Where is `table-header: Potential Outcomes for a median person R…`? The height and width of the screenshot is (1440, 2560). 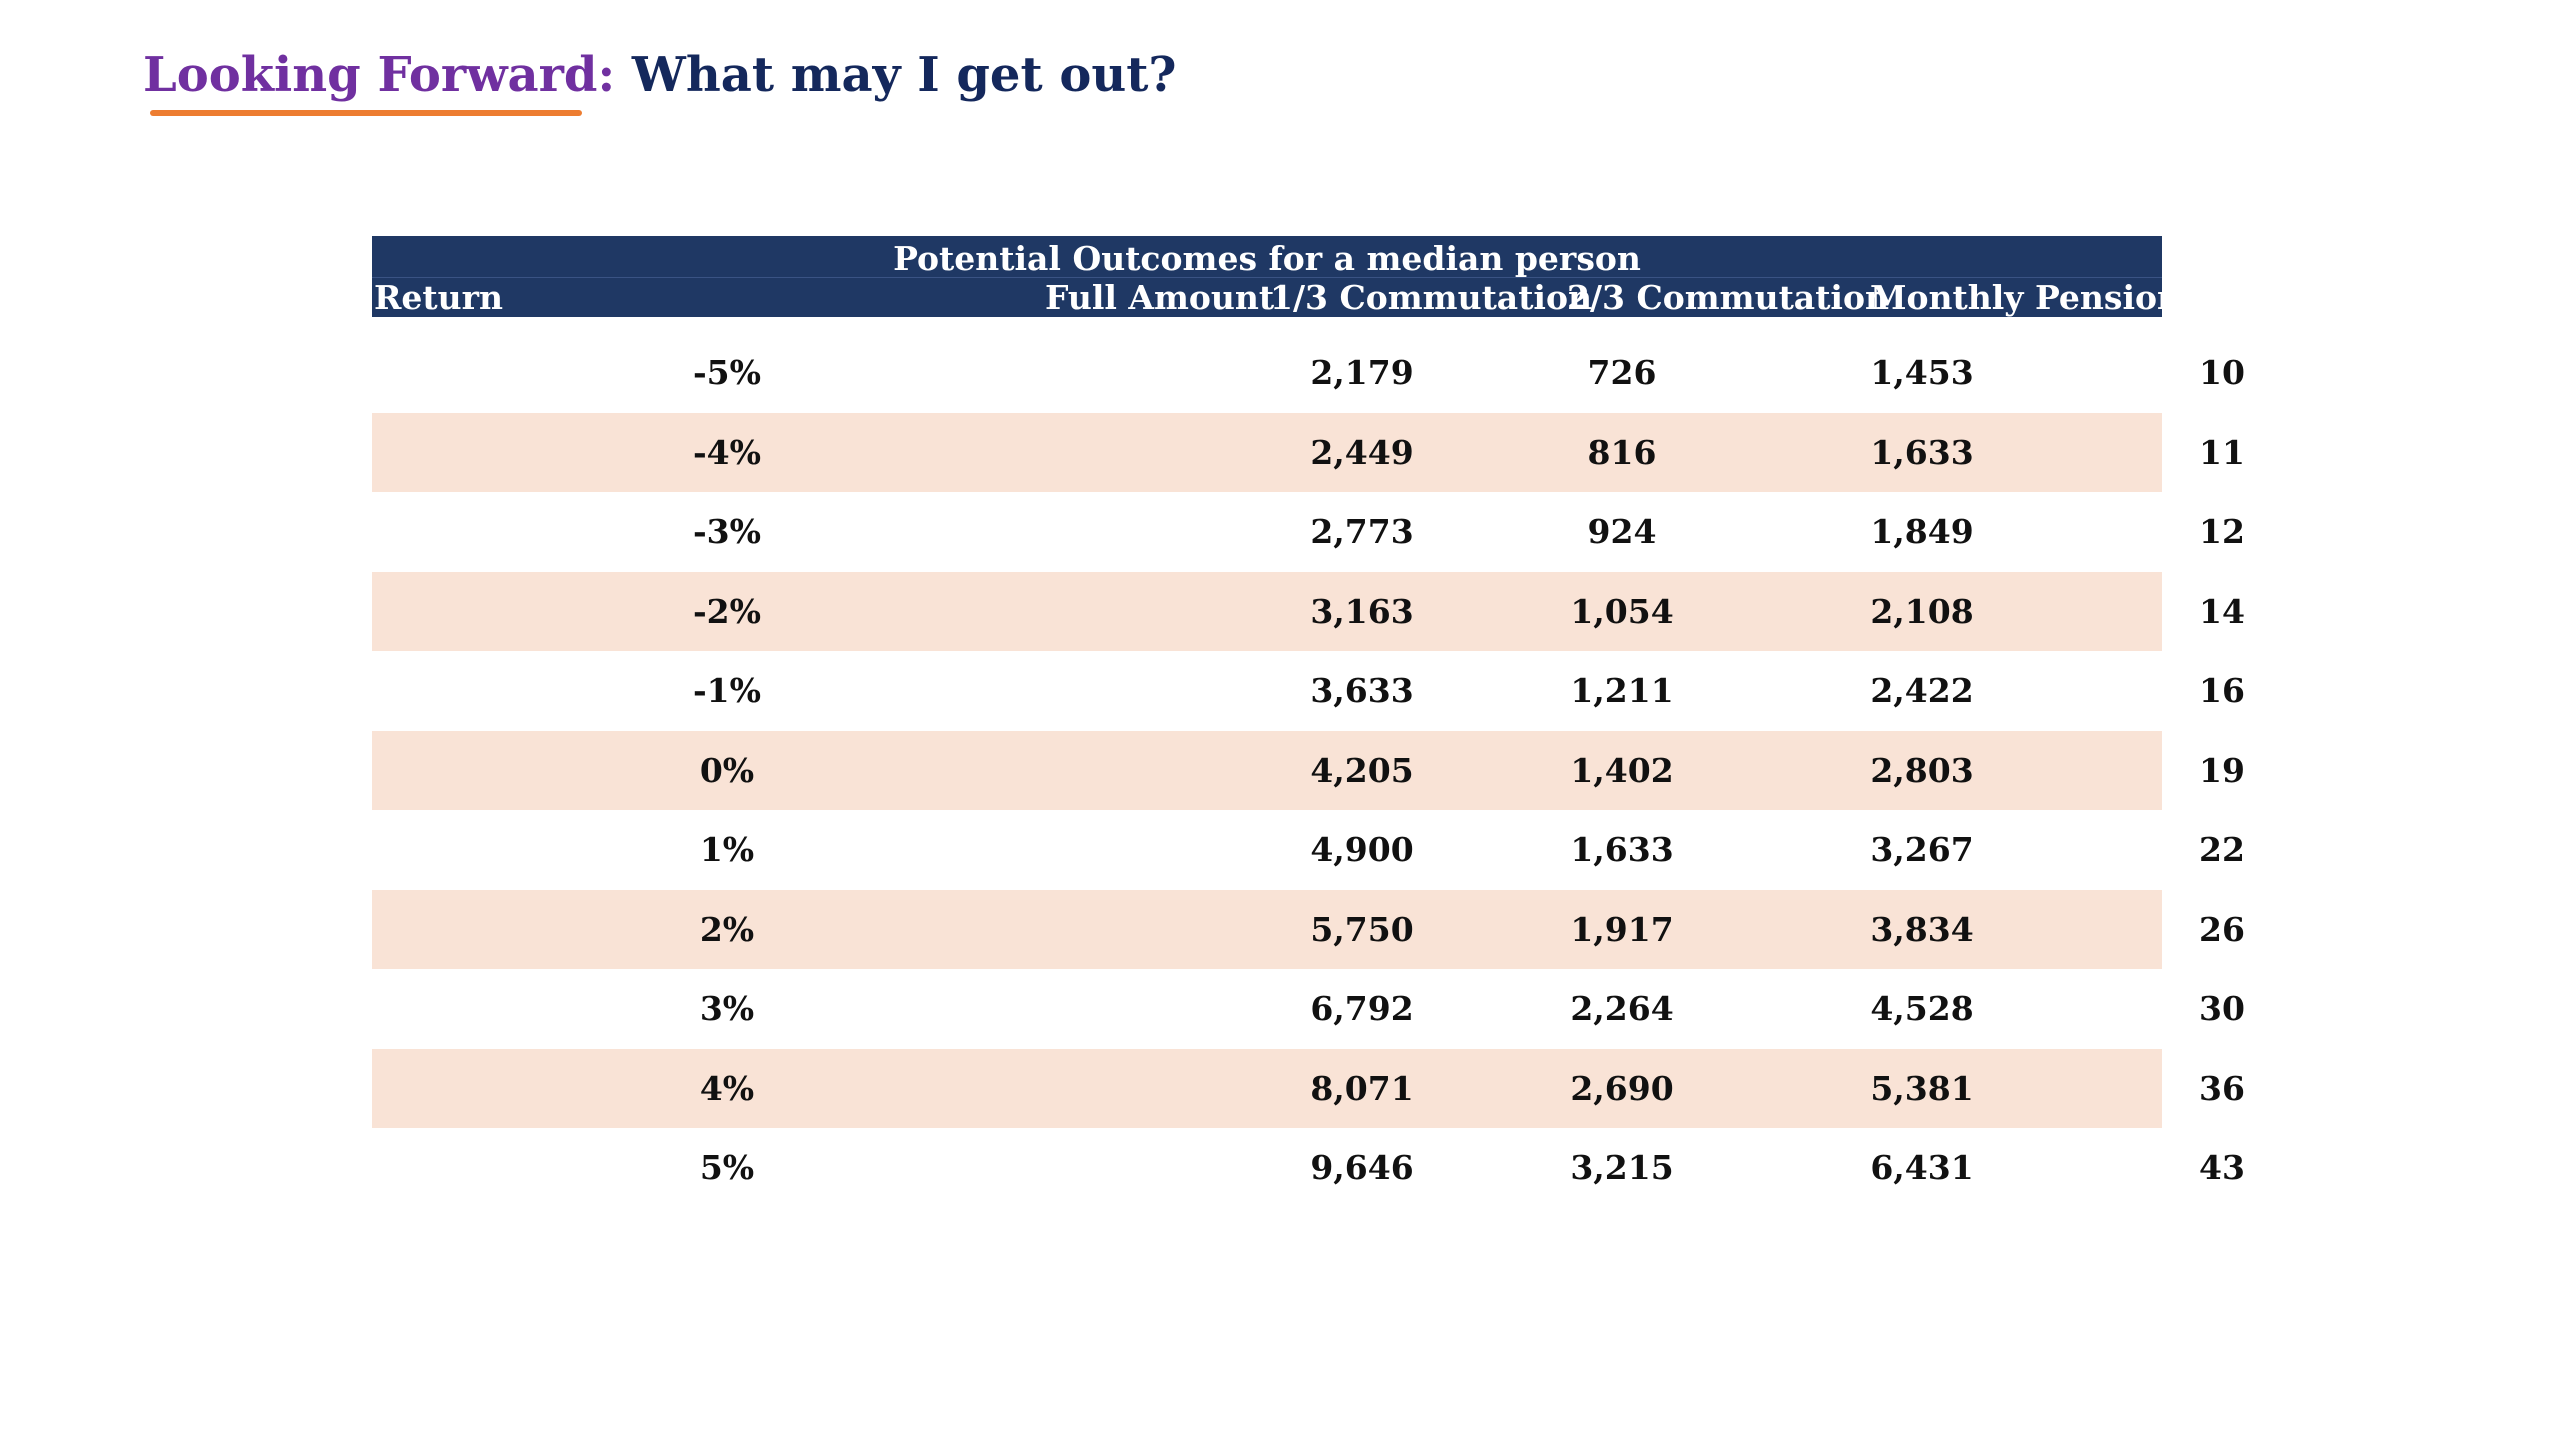 table-header: Potential Outcomes for a median person R… is located at coordinates (1276, 276).